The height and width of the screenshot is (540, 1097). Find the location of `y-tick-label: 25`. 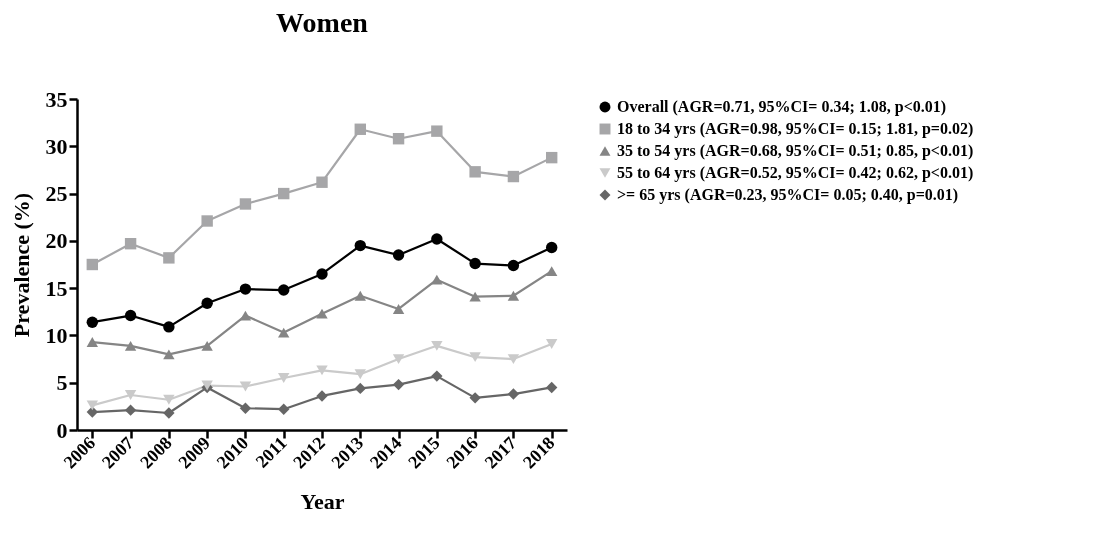

y-tick-label: 25 is located at coordinates (56, 194).